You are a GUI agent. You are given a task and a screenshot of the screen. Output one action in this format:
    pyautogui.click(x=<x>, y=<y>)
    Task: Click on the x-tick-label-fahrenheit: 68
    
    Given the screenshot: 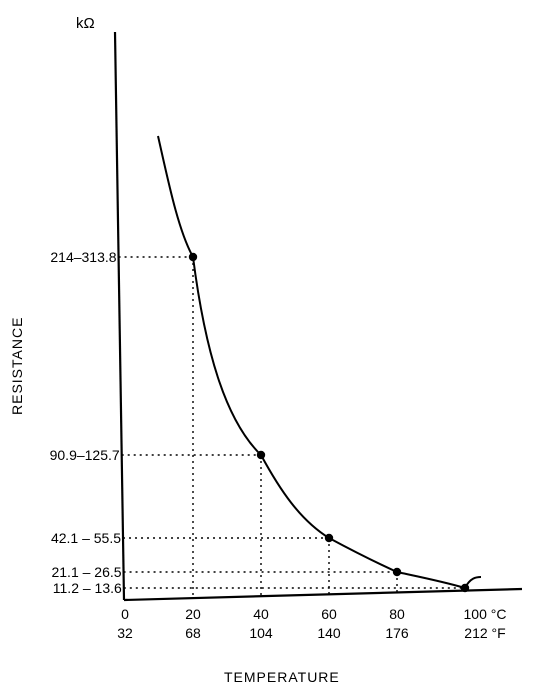 What is the action you would take?
    pyautogui.click(x=193, y=633)
    